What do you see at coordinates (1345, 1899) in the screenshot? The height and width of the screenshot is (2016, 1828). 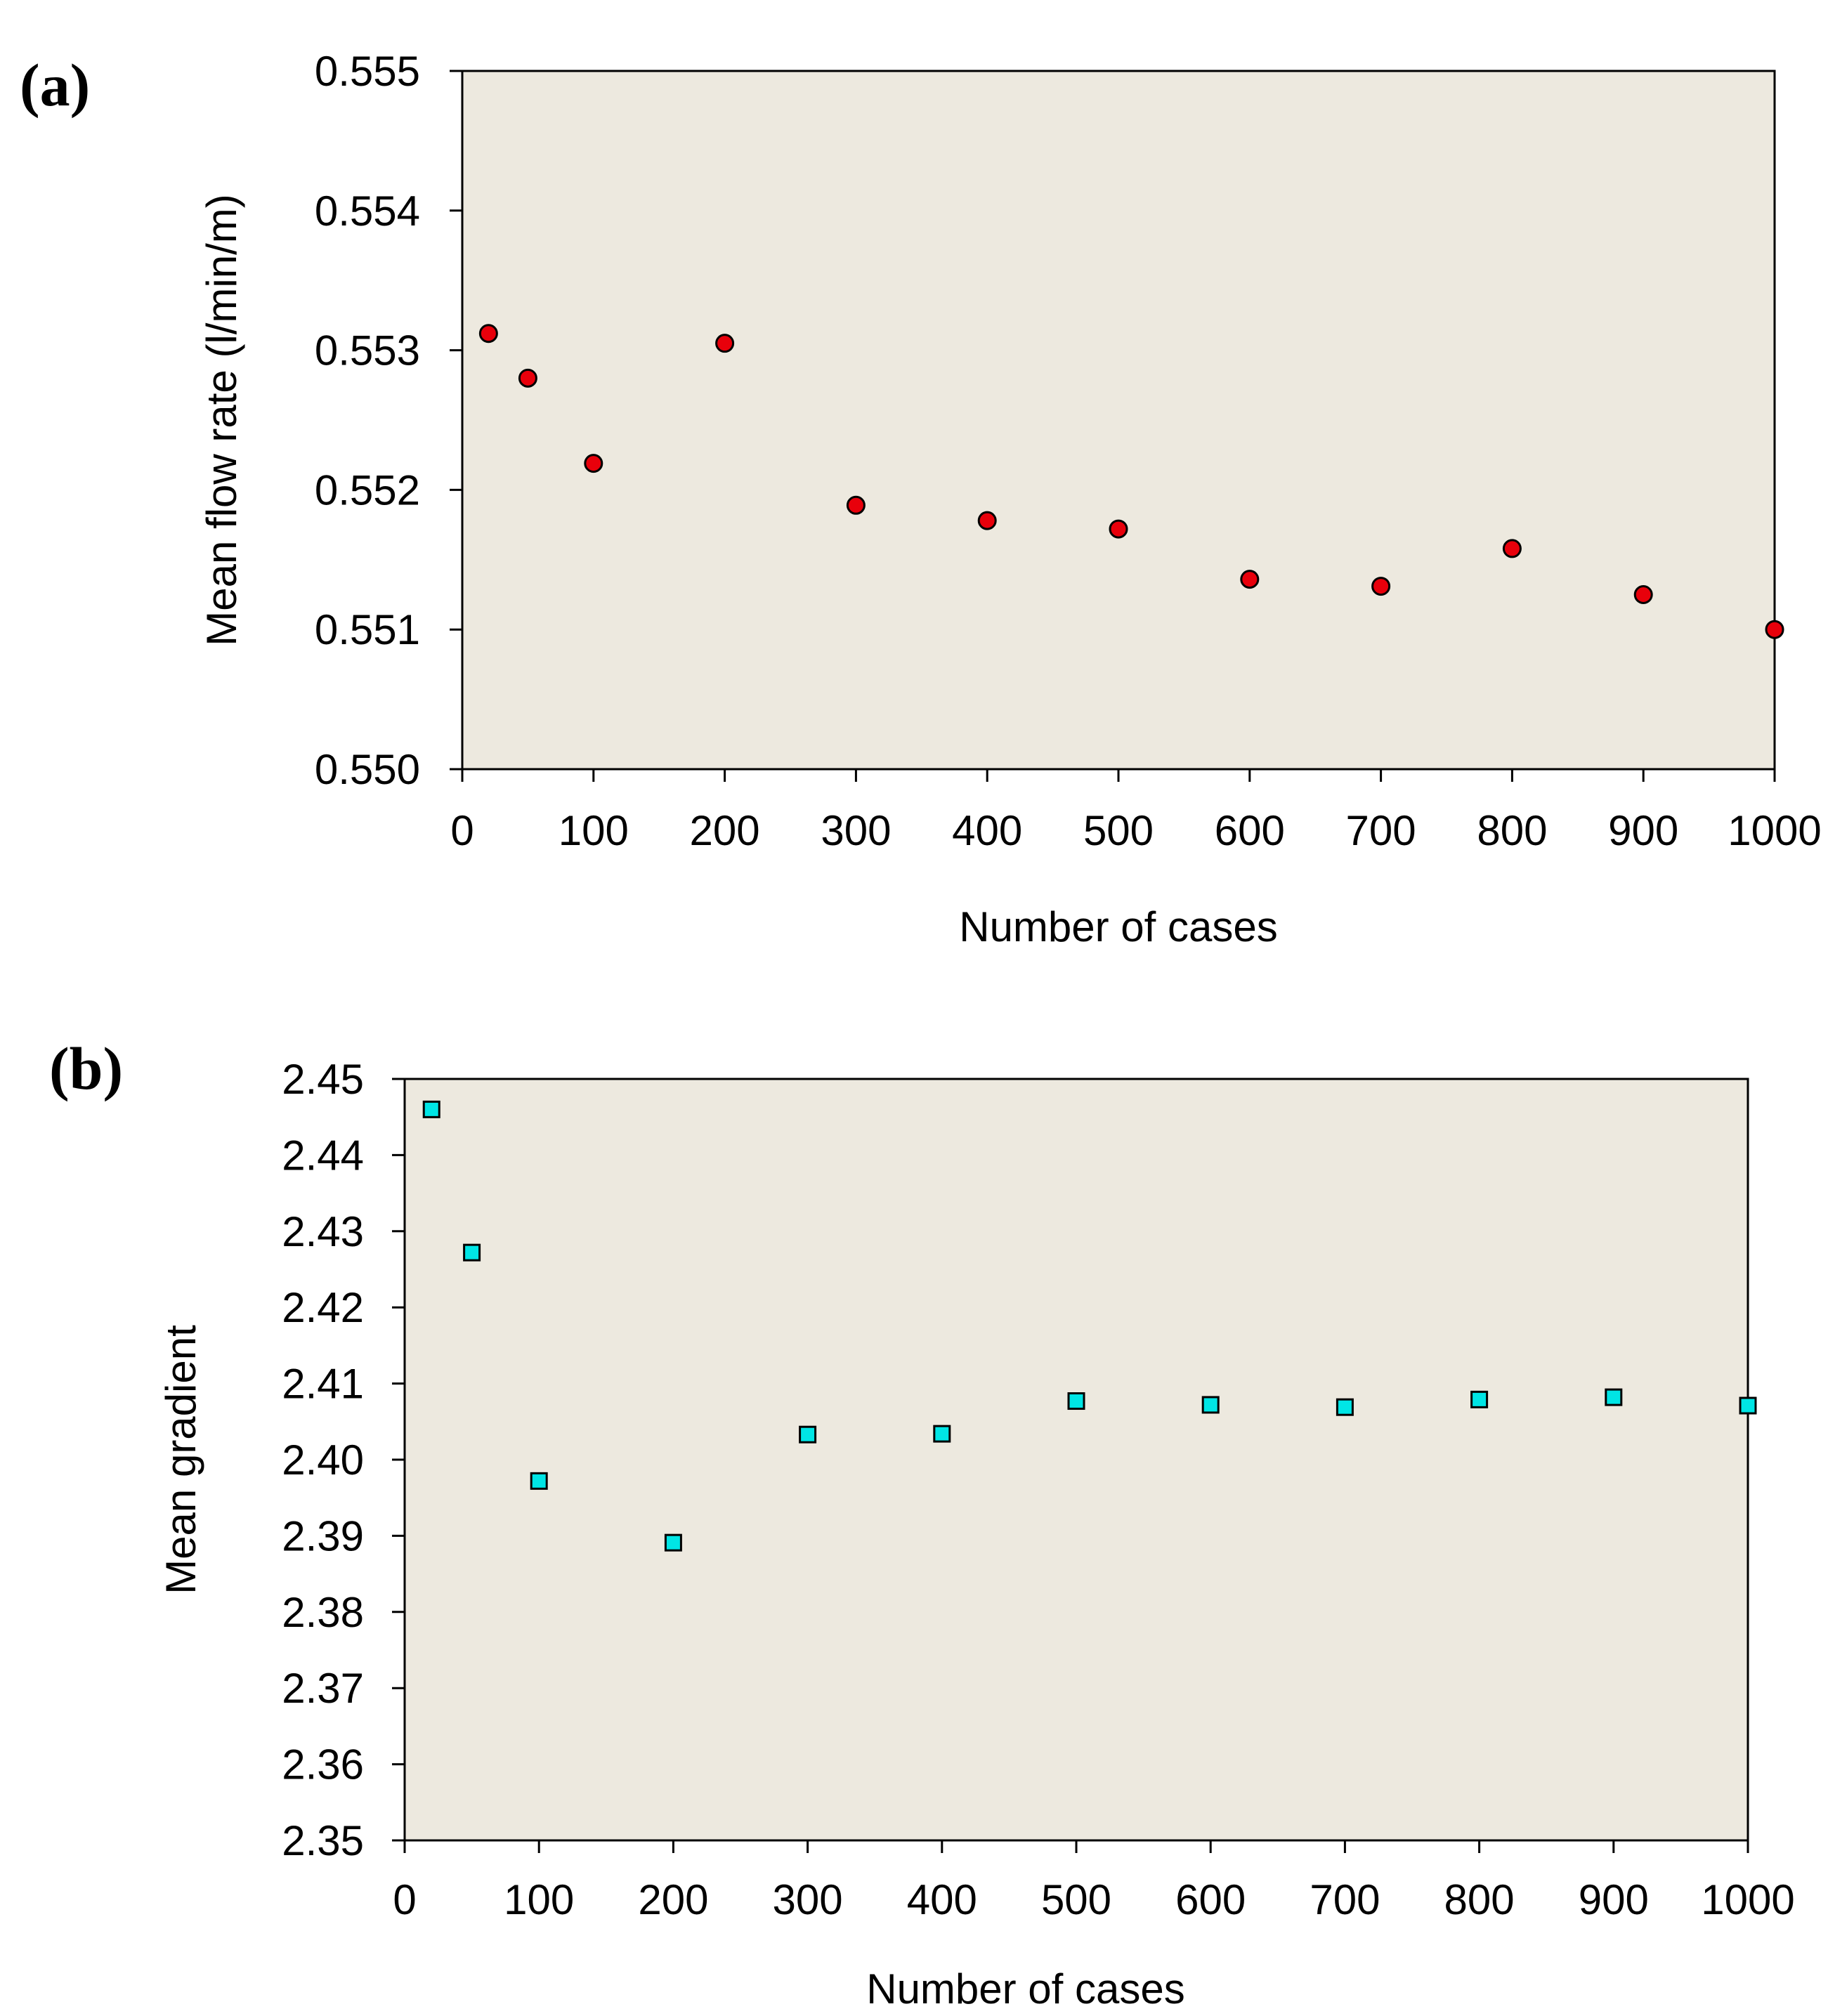 I see `x-tick-label-b: 700` at bounding box center [1345, 1899].